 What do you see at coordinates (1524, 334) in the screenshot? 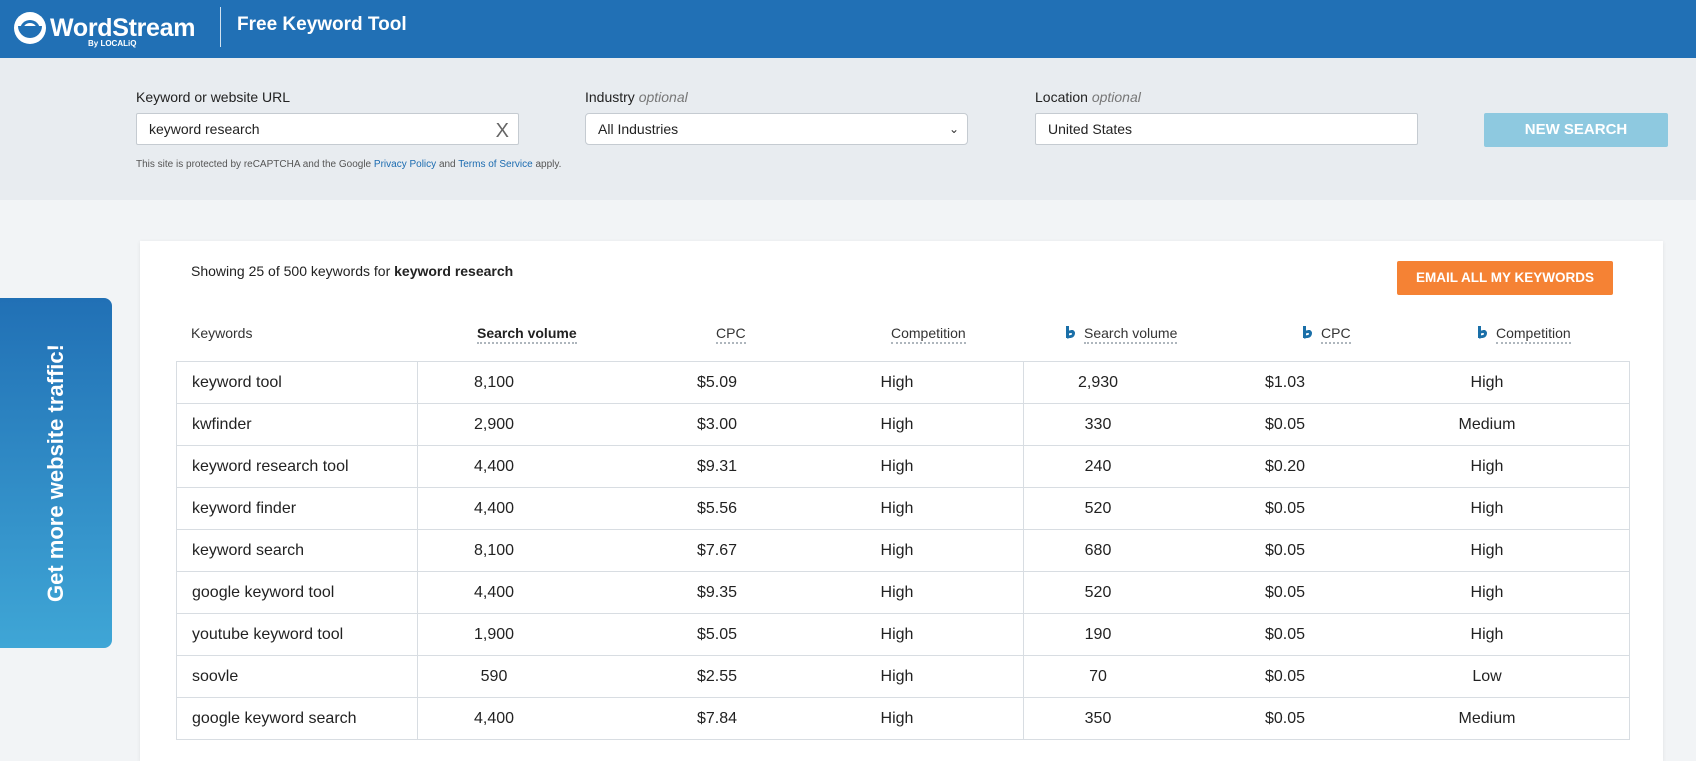
I see `col-header-bing-competition: Competition` at bounding box center [1524, 334].